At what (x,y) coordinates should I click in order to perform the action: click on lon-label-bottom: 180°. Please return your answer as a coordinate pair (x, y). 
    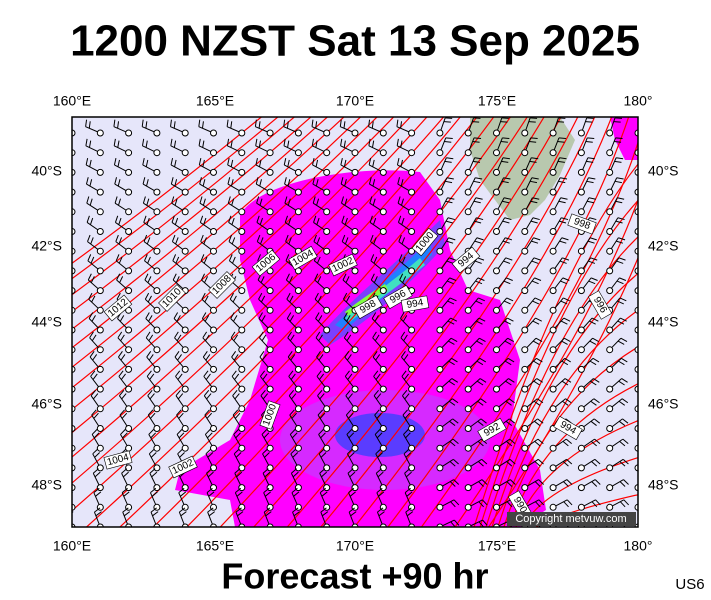
    Looking at the image, I should click on (638, 546).